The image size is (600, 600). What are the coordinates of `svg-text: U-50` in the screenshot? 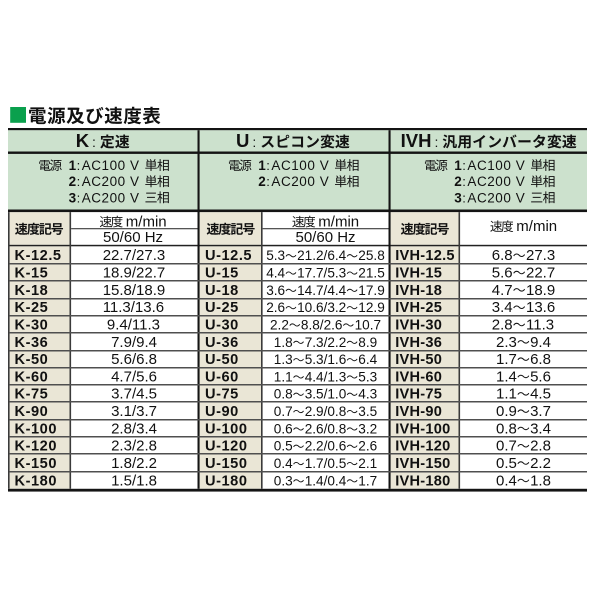 It's located at (222, 360).